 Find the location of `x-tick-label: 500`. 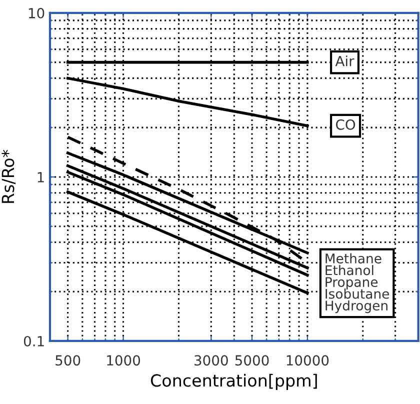

x-tick-label: 500 is located at coordinates (68, 360).